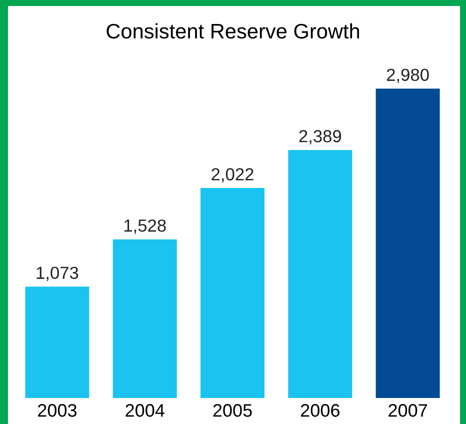 This screenshot has height=424, width=466. I want to click on chart-title: Consistent Reserve Growth, so click(233, 31).